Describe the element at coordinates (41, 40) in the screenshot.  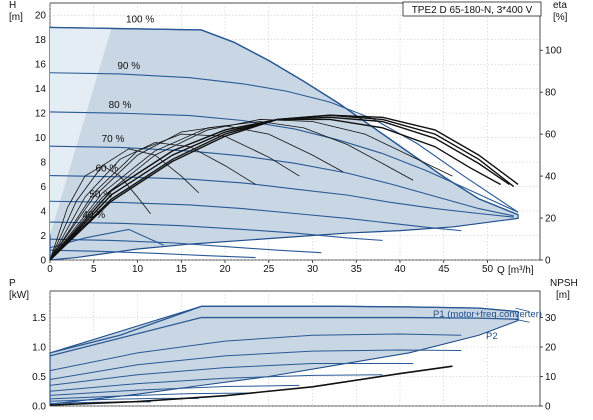
I see `y-tick-label: 18` at that location.